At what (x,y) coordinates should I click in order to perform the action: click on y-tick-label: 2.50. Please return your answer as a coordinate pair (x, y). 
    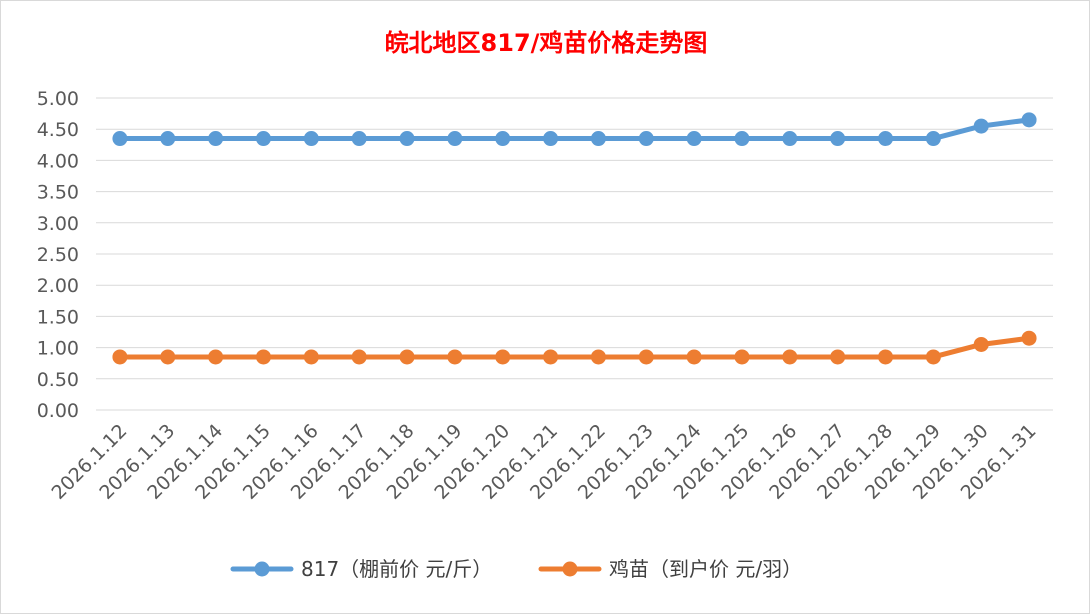
    Looking at the image, I should click on (58, 255).